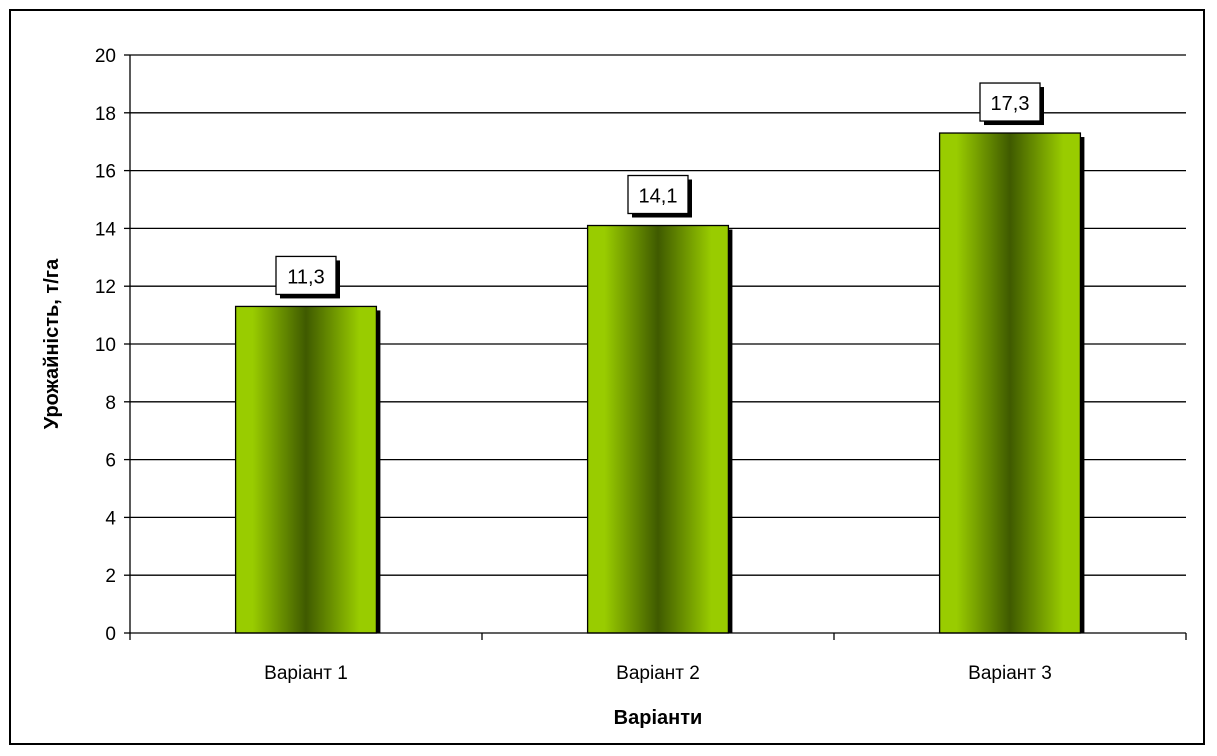 The width and height of the screenshot is (1217, 756). What do you see at coordinates (110, 576) in the screenshot?
I see `y-tick-label: 2` at bounding box center [110, 576].